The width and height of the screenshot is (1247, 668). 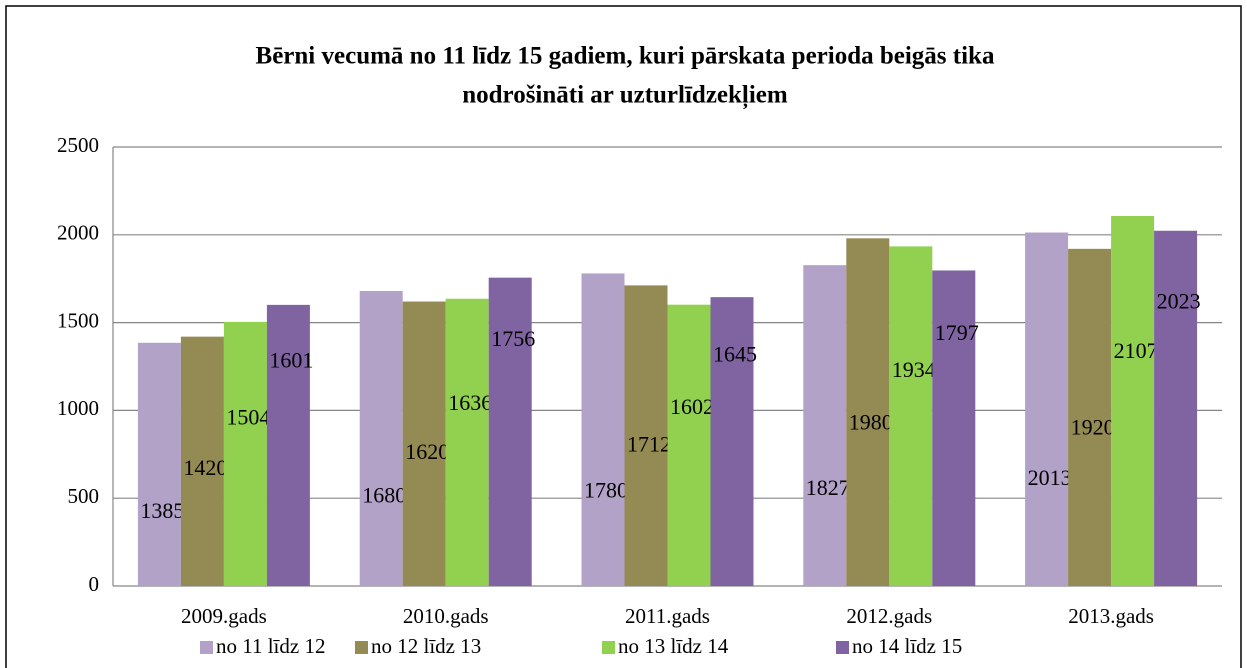 I want to click on data-label: 2107, so click(x=1136, y=350).